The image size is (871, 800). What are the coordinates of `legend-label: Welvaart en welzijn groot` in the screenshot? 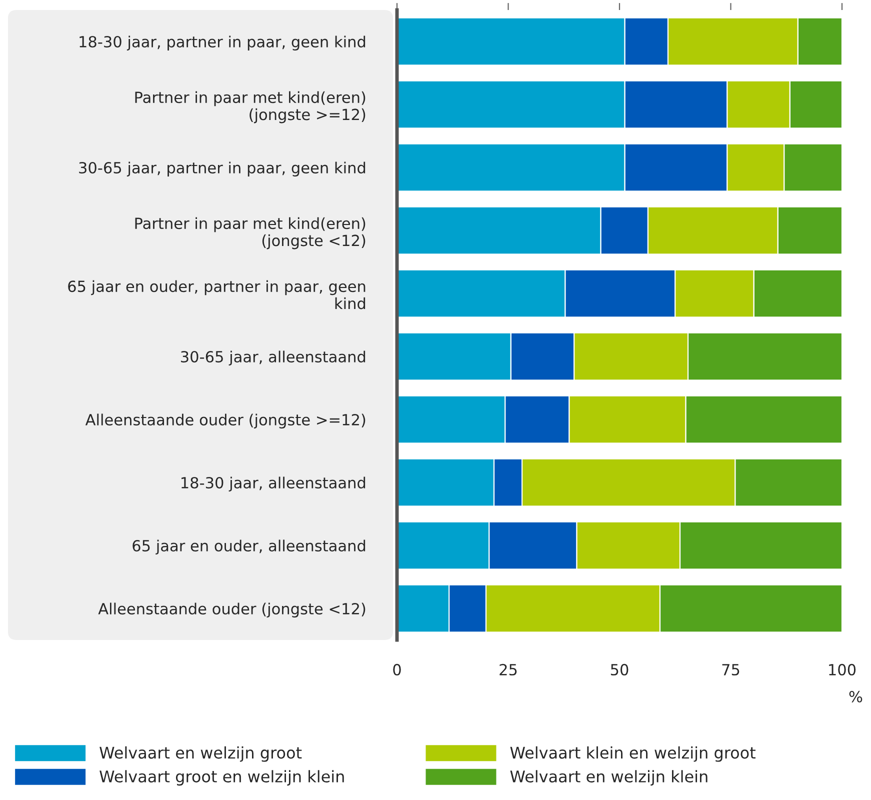 It's located at (201, 754).